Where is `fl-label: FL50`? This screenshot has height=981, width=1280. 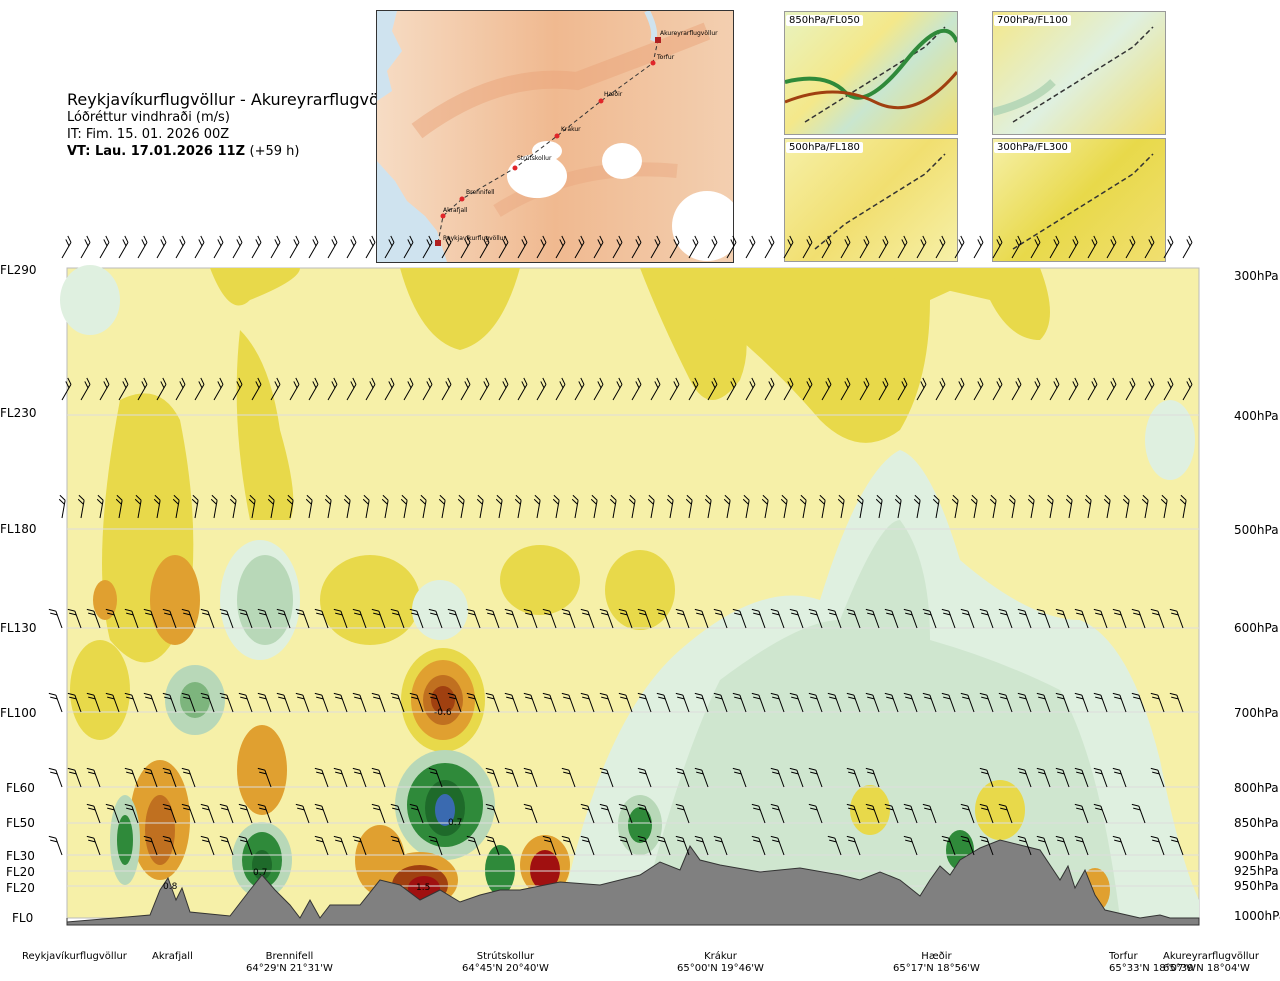 fl-label: FL50 is located at coordinates (20, 823).